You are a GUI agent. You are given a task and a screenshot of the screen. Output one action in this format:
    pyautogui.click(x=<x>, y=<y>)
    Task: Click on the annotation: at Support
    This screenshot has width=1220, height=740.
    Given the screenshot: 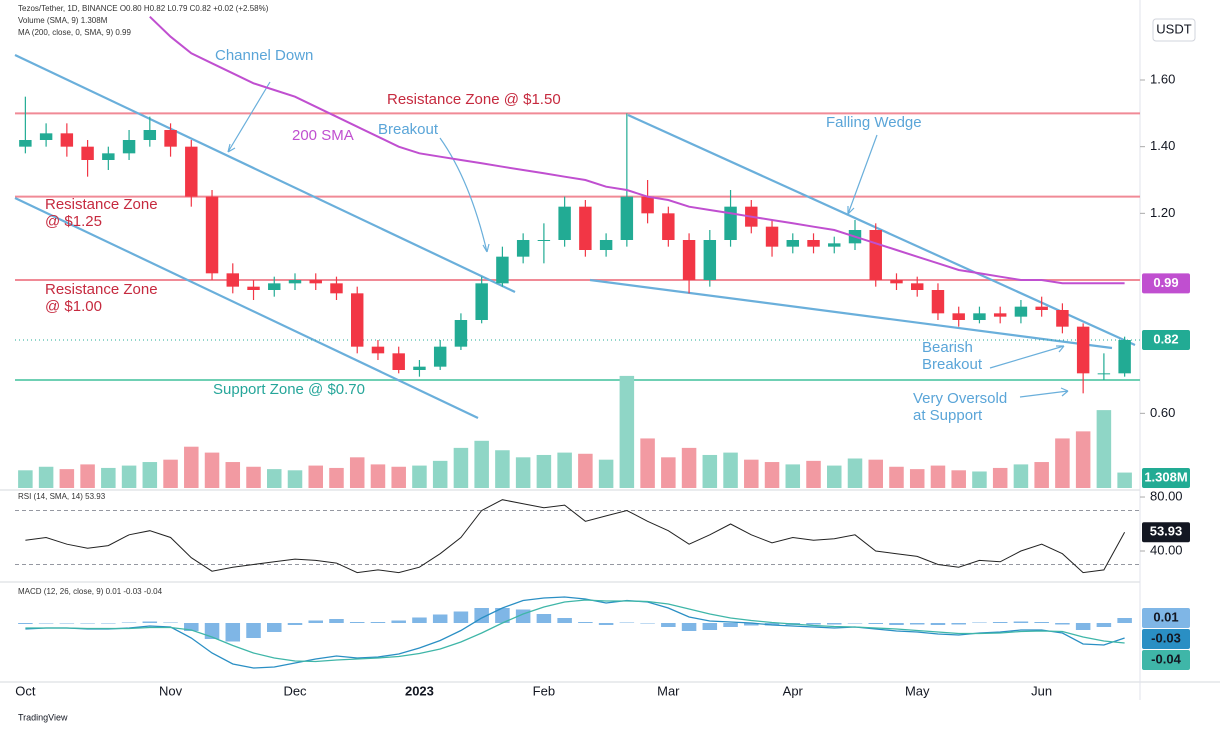 What is the action you would take?
    pyautogui.click(x=948, y=415)
    